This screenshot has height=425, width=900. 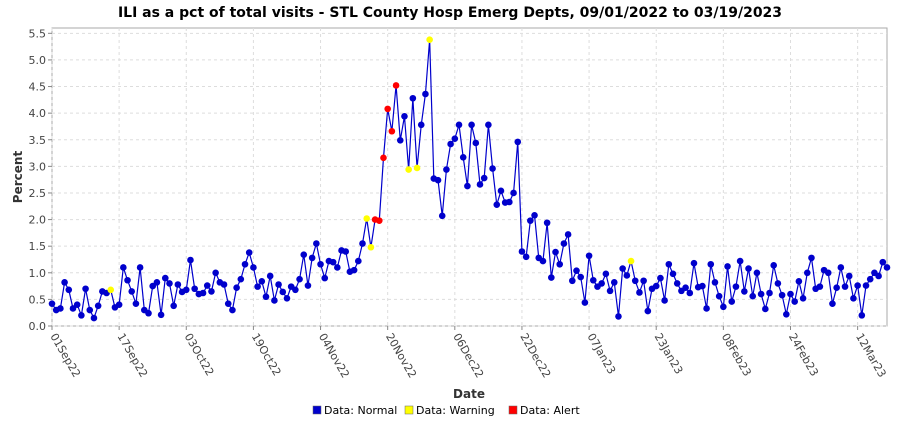 I want to click on x-tick-label: 17Sep22, so click(x=133, y=355).